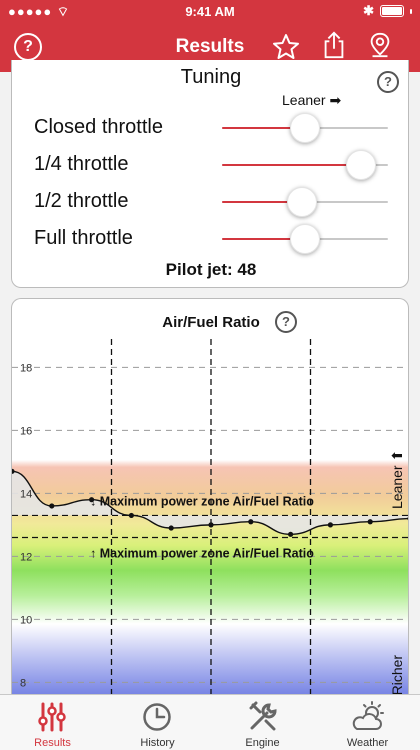 This screenshot has width=420, height=750. What do you see at coordinates (52, 743) in the screenshot?
I see `tab-results-label: Results` at bounding box center [52, 743].